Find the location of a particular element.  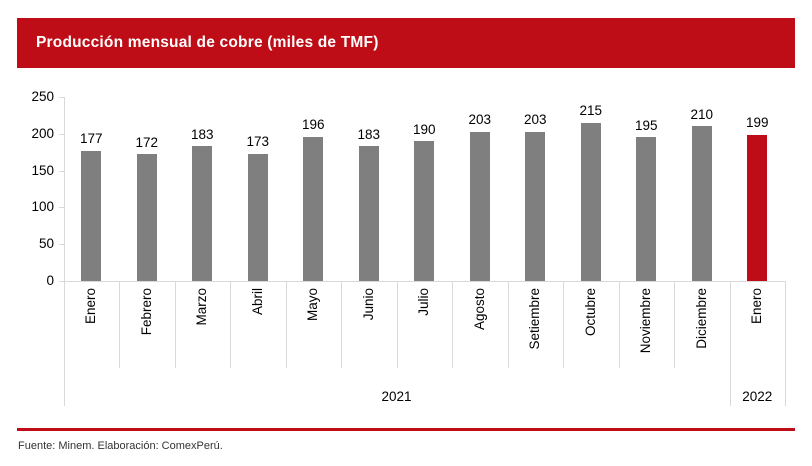

y-axis-tick-label: 50 is located at coordinates (46, 244).